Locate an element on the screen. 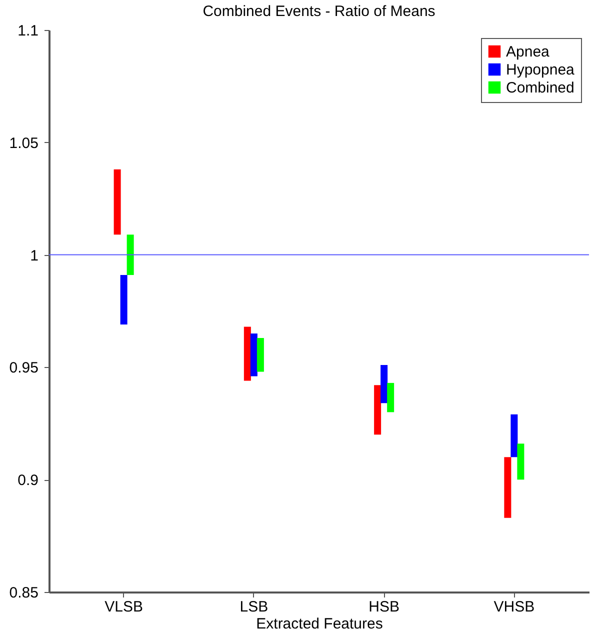 The image size is (607, 643). legend-label: Hypopnea is located at coordinates (541, 70).